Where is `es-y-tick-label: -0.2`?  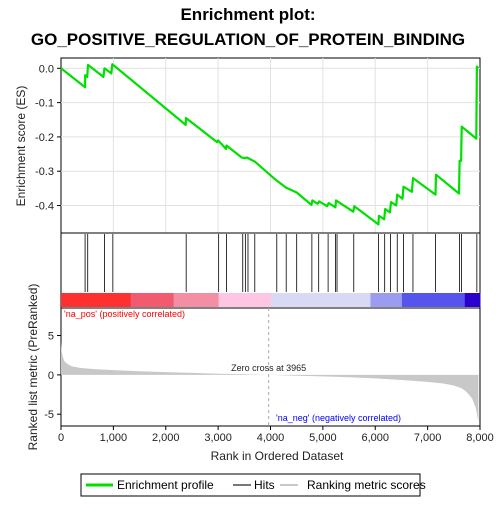 es-y-tick-label: -0.2 is located at coordinates (44, 138).